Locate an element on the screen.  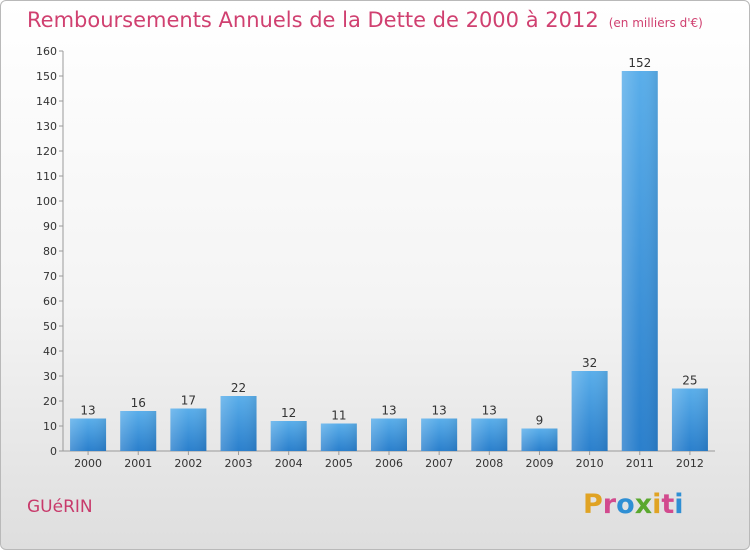
logo-letter: o is located at coordinates (625, 504).